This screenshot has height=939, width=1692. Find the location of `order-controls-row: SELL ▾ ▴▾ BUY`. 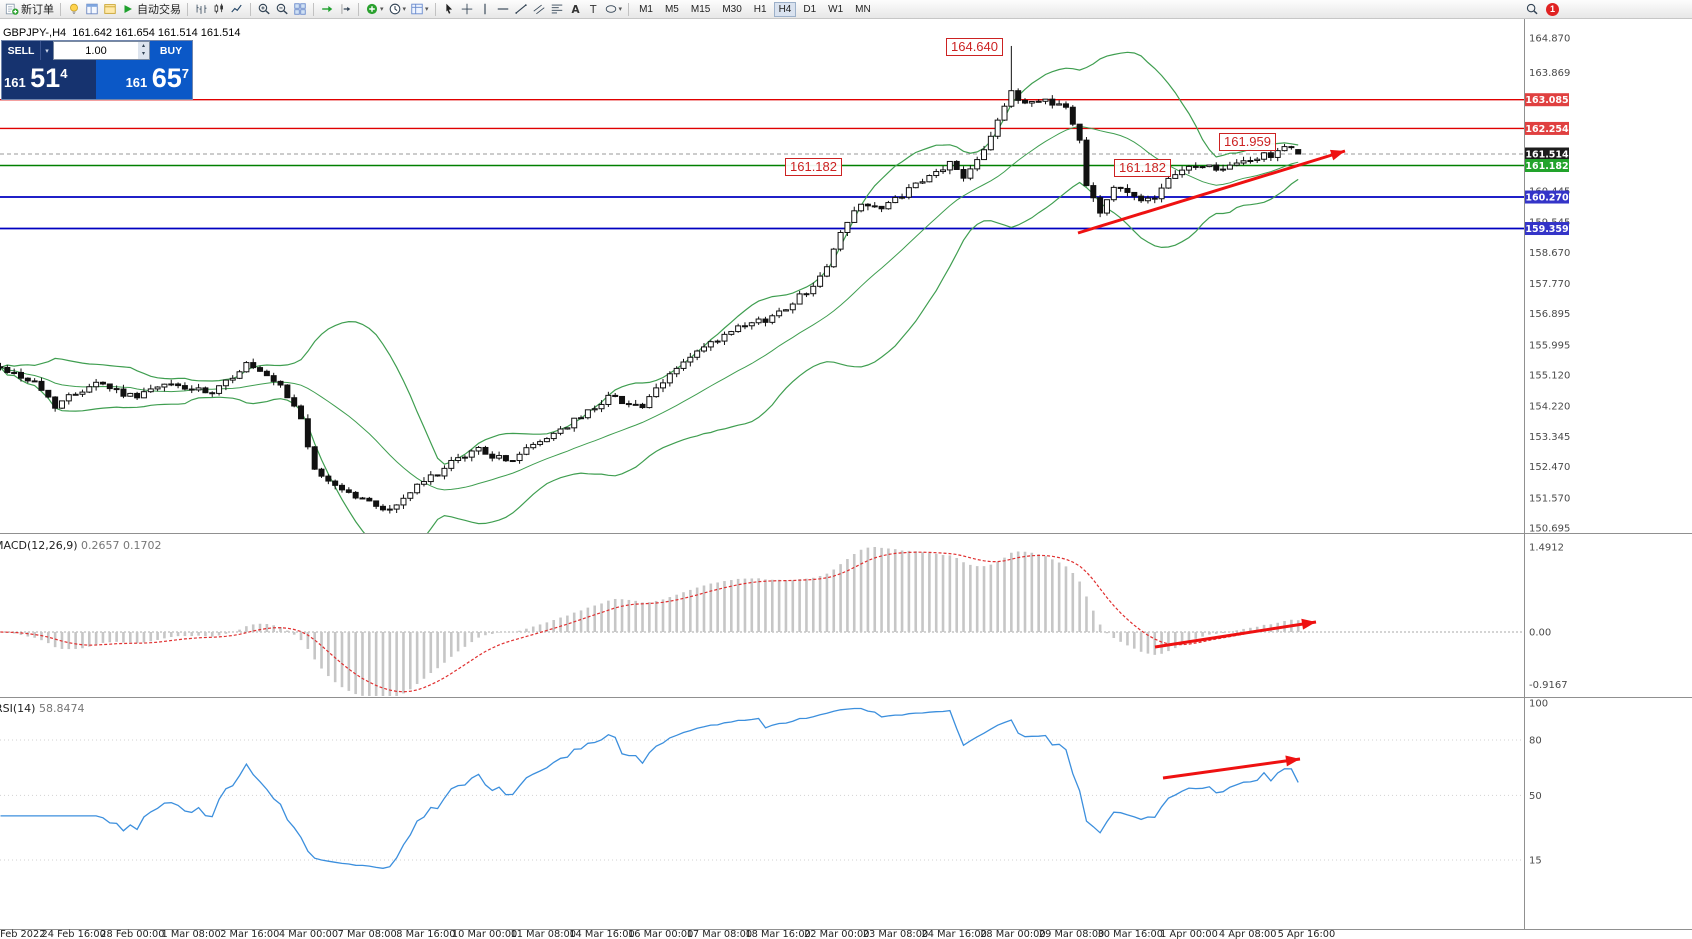

order-controls-row: SELL ▾ ▴▾ BUY is located at coordinates (97, 50).